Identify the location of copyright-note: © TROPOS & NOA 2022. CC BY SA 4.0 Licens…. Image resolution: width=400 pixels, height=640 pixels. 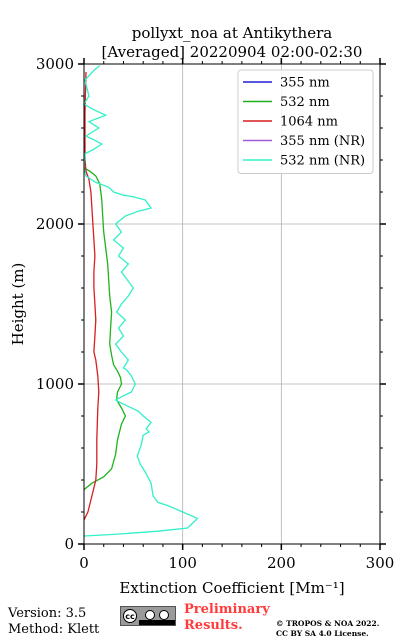
(327, 629).